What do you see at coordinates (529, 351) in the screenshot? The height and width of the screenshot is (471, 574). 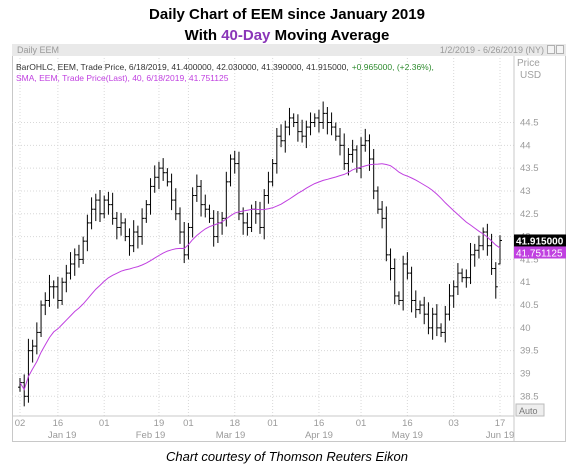 I see `y-tick-label: 39.5` at bounding box center [529, 351].